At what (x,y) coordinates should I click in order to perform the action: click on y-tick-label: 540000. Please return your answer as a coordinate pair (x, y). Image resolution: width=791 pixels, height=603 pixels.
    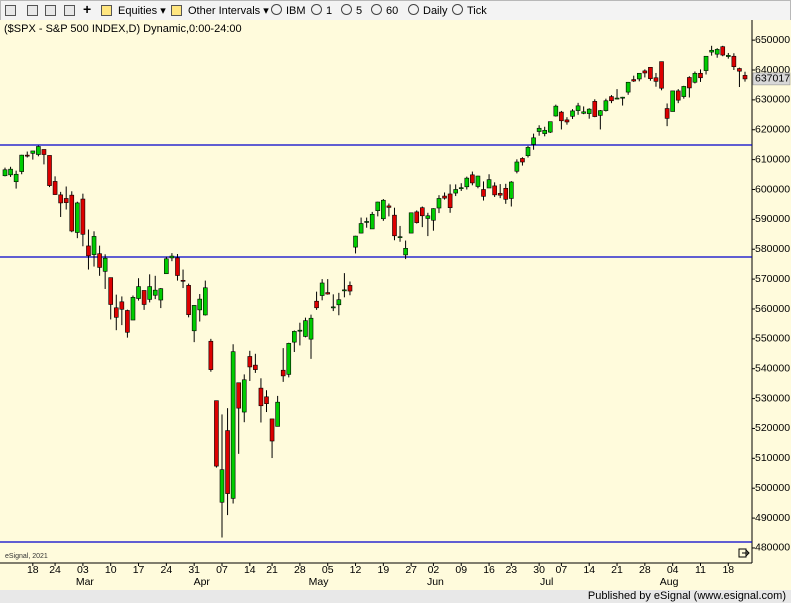
    Looking at the image, I should click on (772, 369).